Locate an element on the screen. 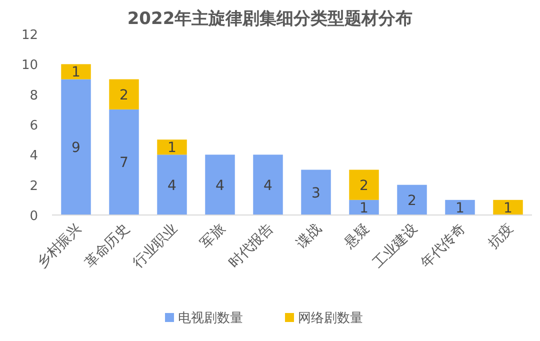  y-tick-label: 10 is located at coordinates (29, 66).